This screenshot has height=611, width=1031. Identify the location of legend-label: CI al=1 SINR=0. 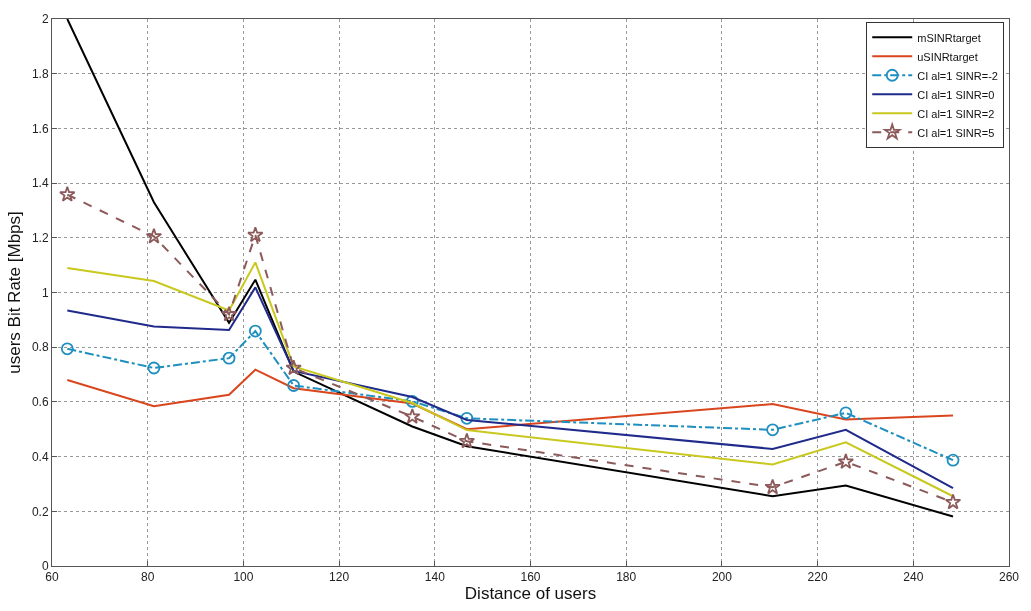
(956, 94).